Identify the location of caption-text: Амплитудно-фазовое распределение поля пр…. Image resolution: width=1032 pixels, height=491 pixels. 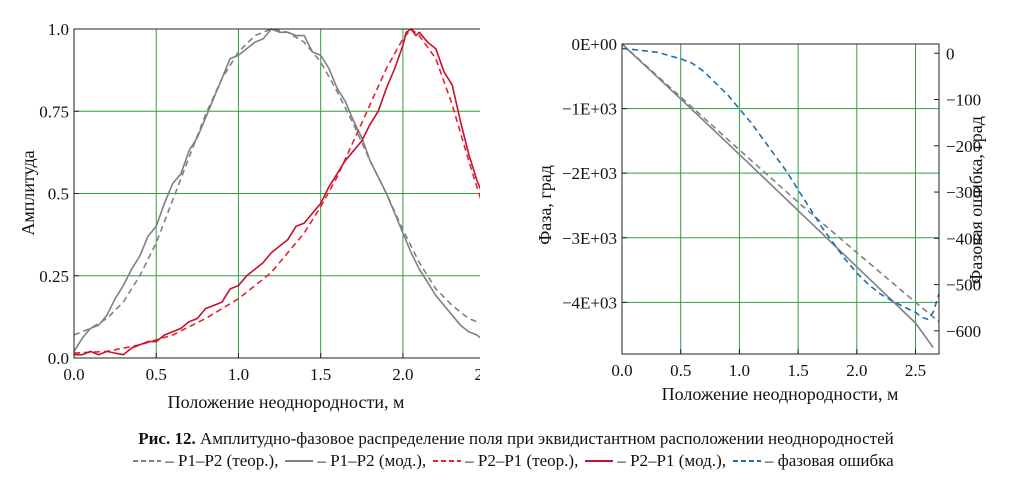
(546, 438).